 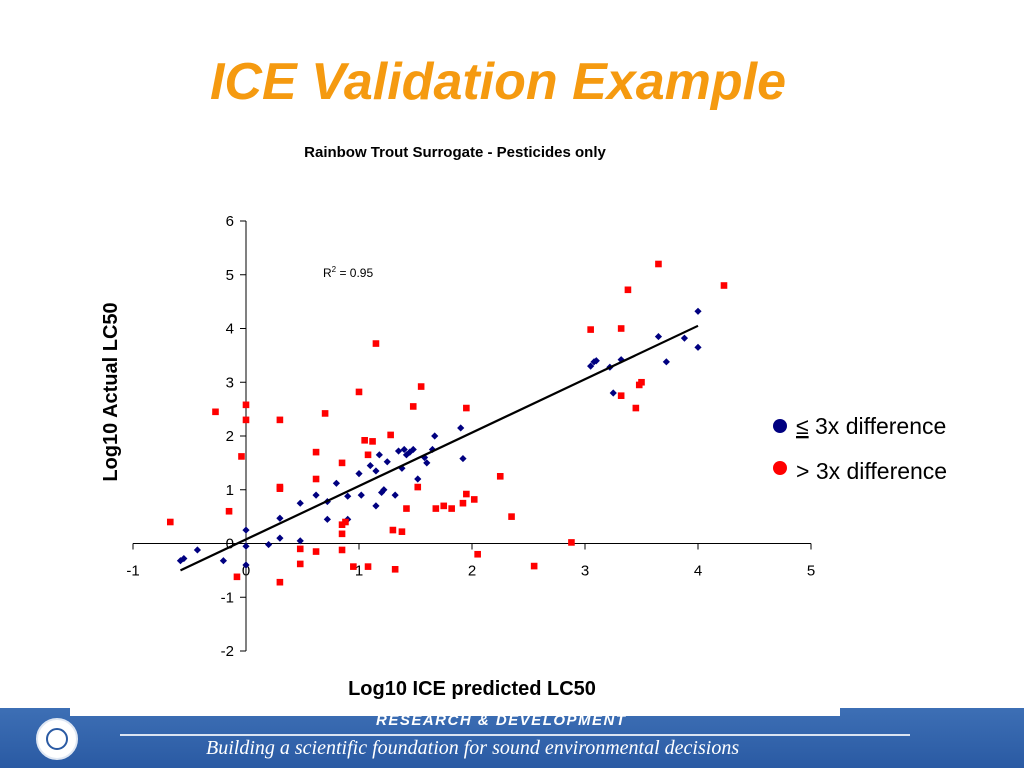 I want to click on y-tick-label: 3, so click(x=230, y=382).